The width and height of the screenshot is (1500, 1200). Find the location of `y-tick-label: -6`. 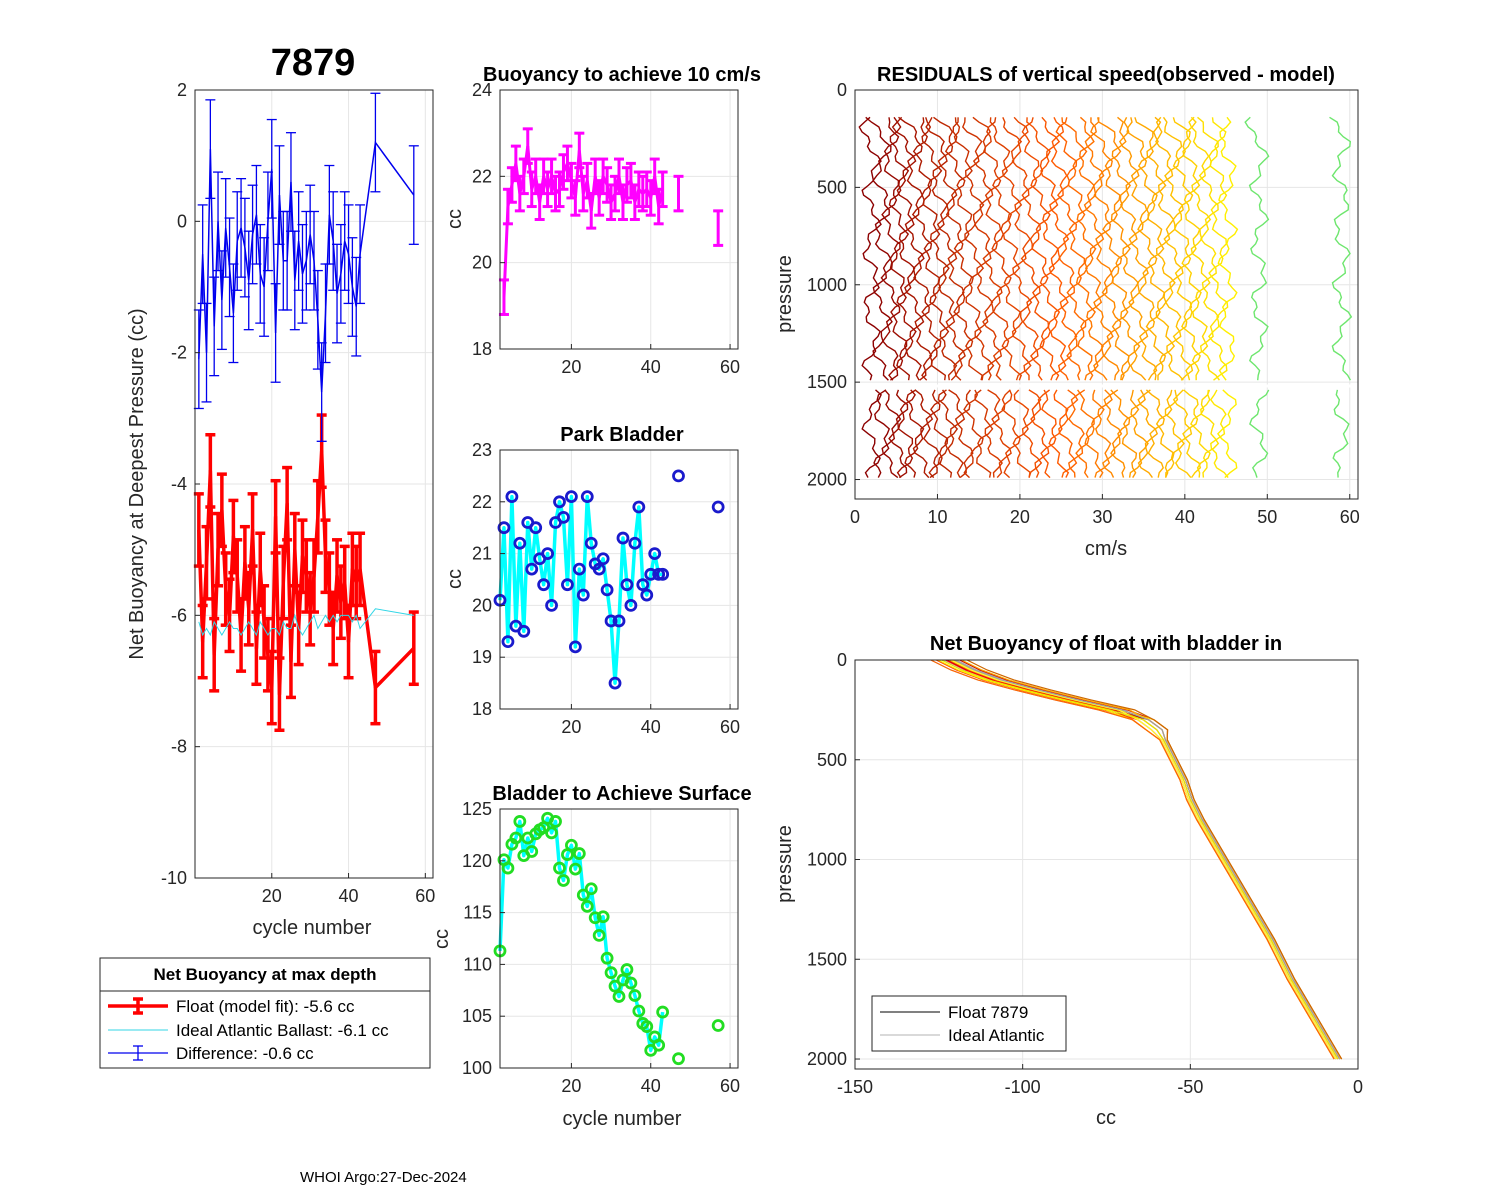

y-tick-label: -6 is located at coordinates (179, 615).